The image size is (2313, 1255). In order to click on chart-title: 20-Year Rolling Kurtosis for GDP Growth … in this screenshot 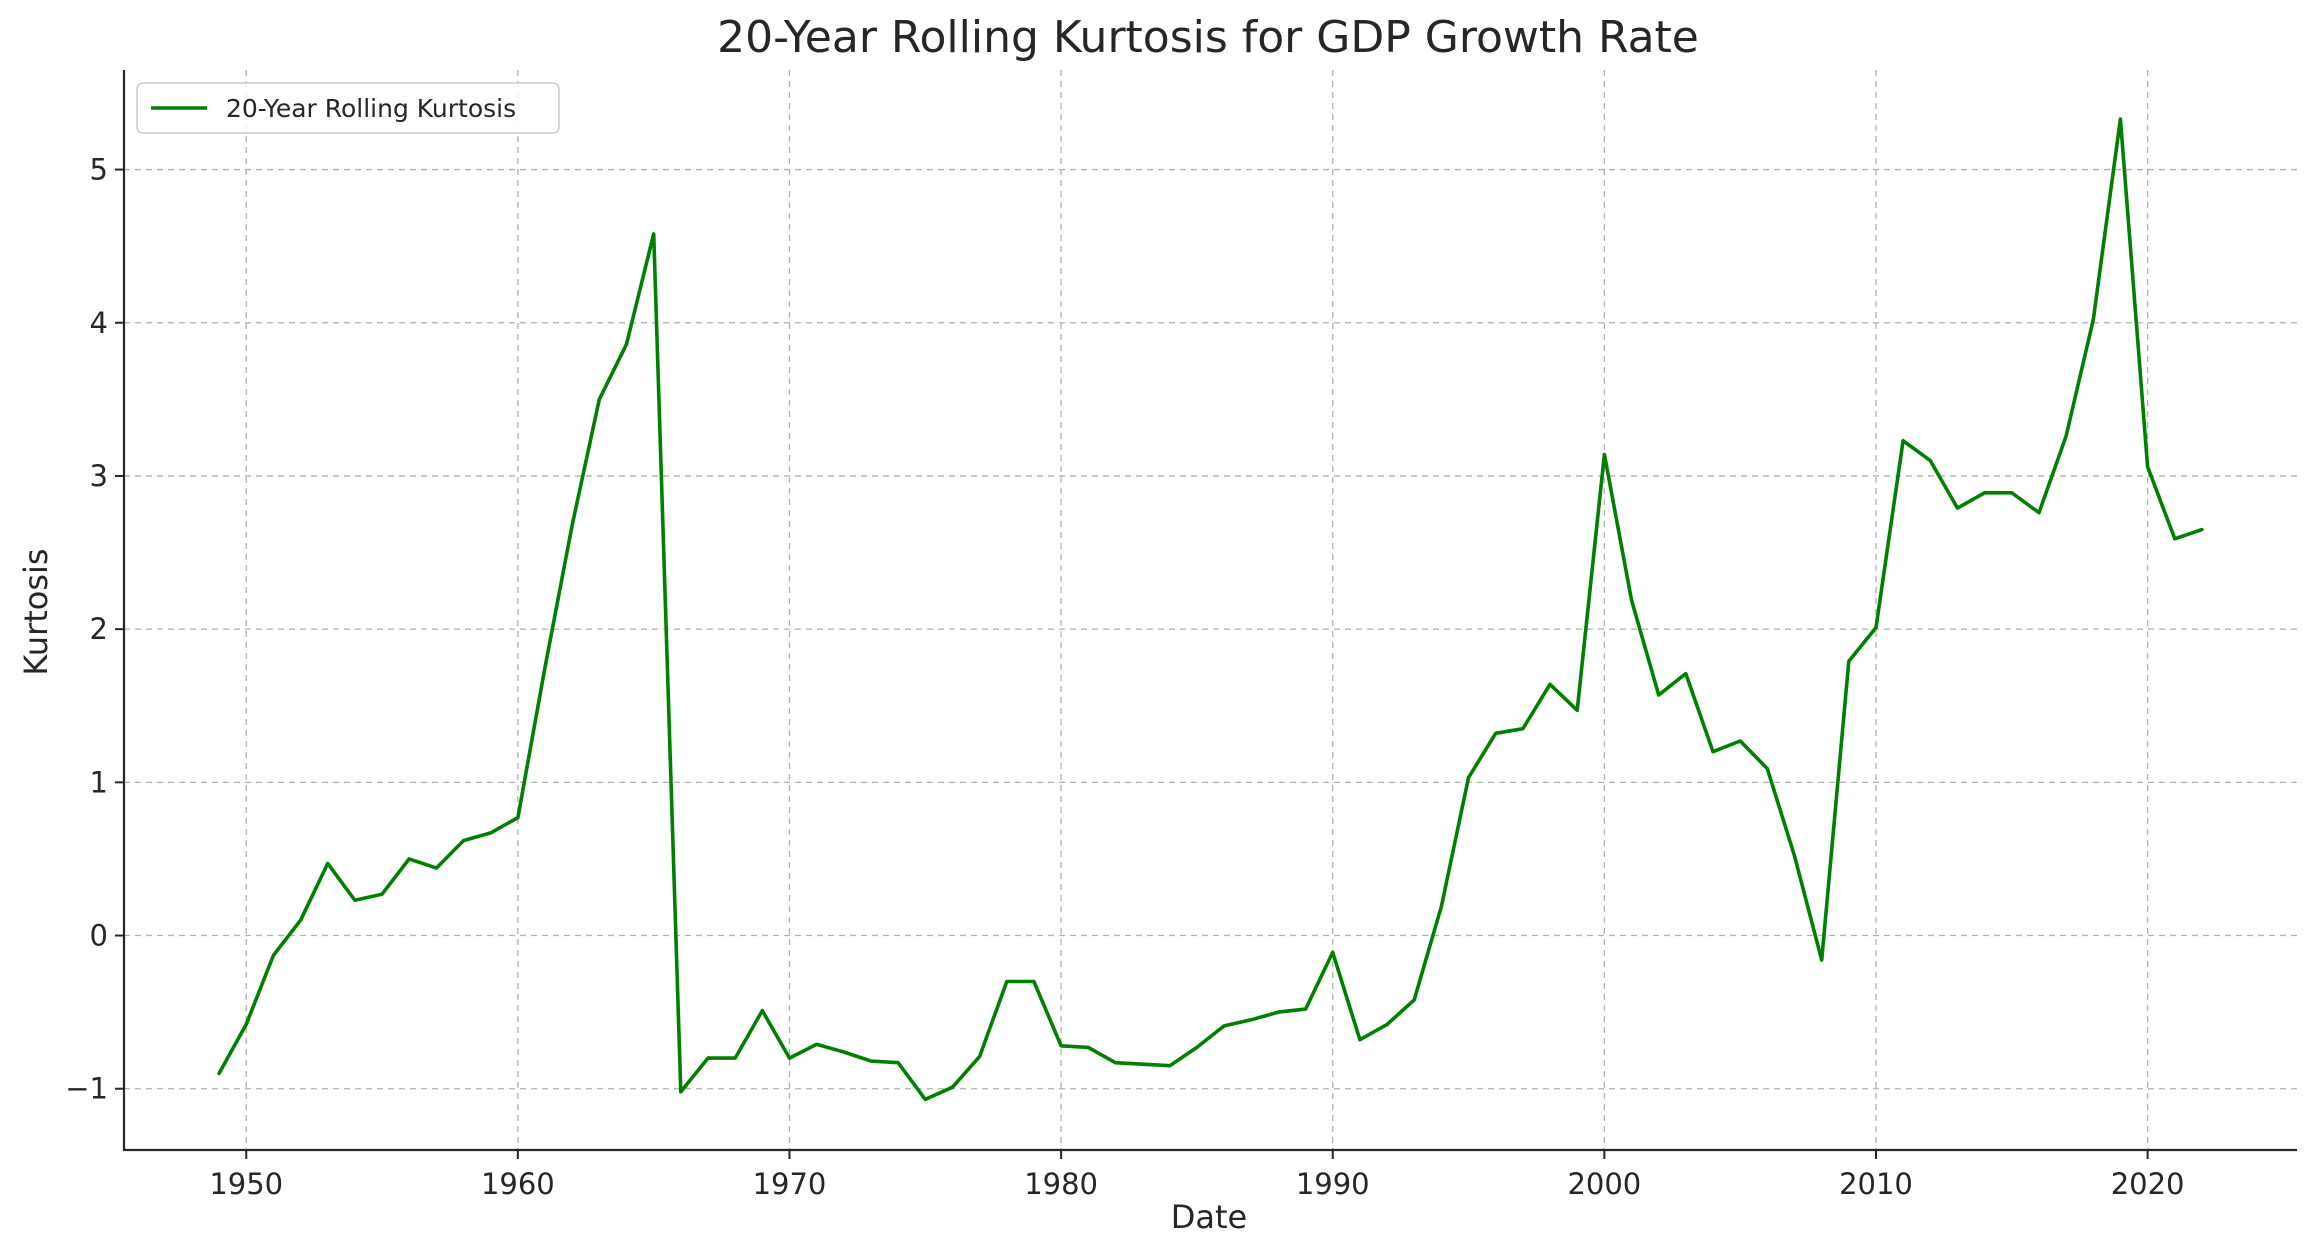, I will do `click(1208, 37)`.